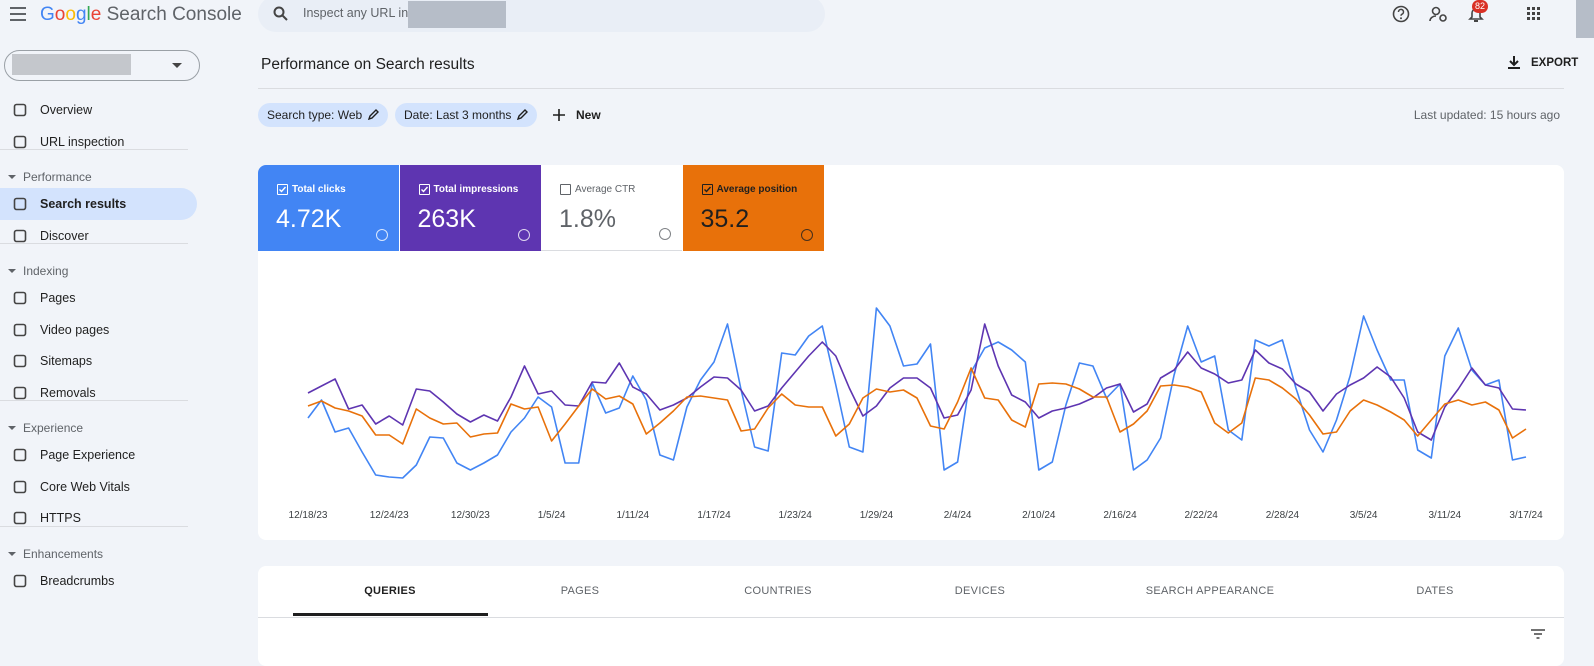 Image resolution: width=1594 pixels, height=666 pixels. I want to click on metric-label: Average CTR, so click(605, 189).